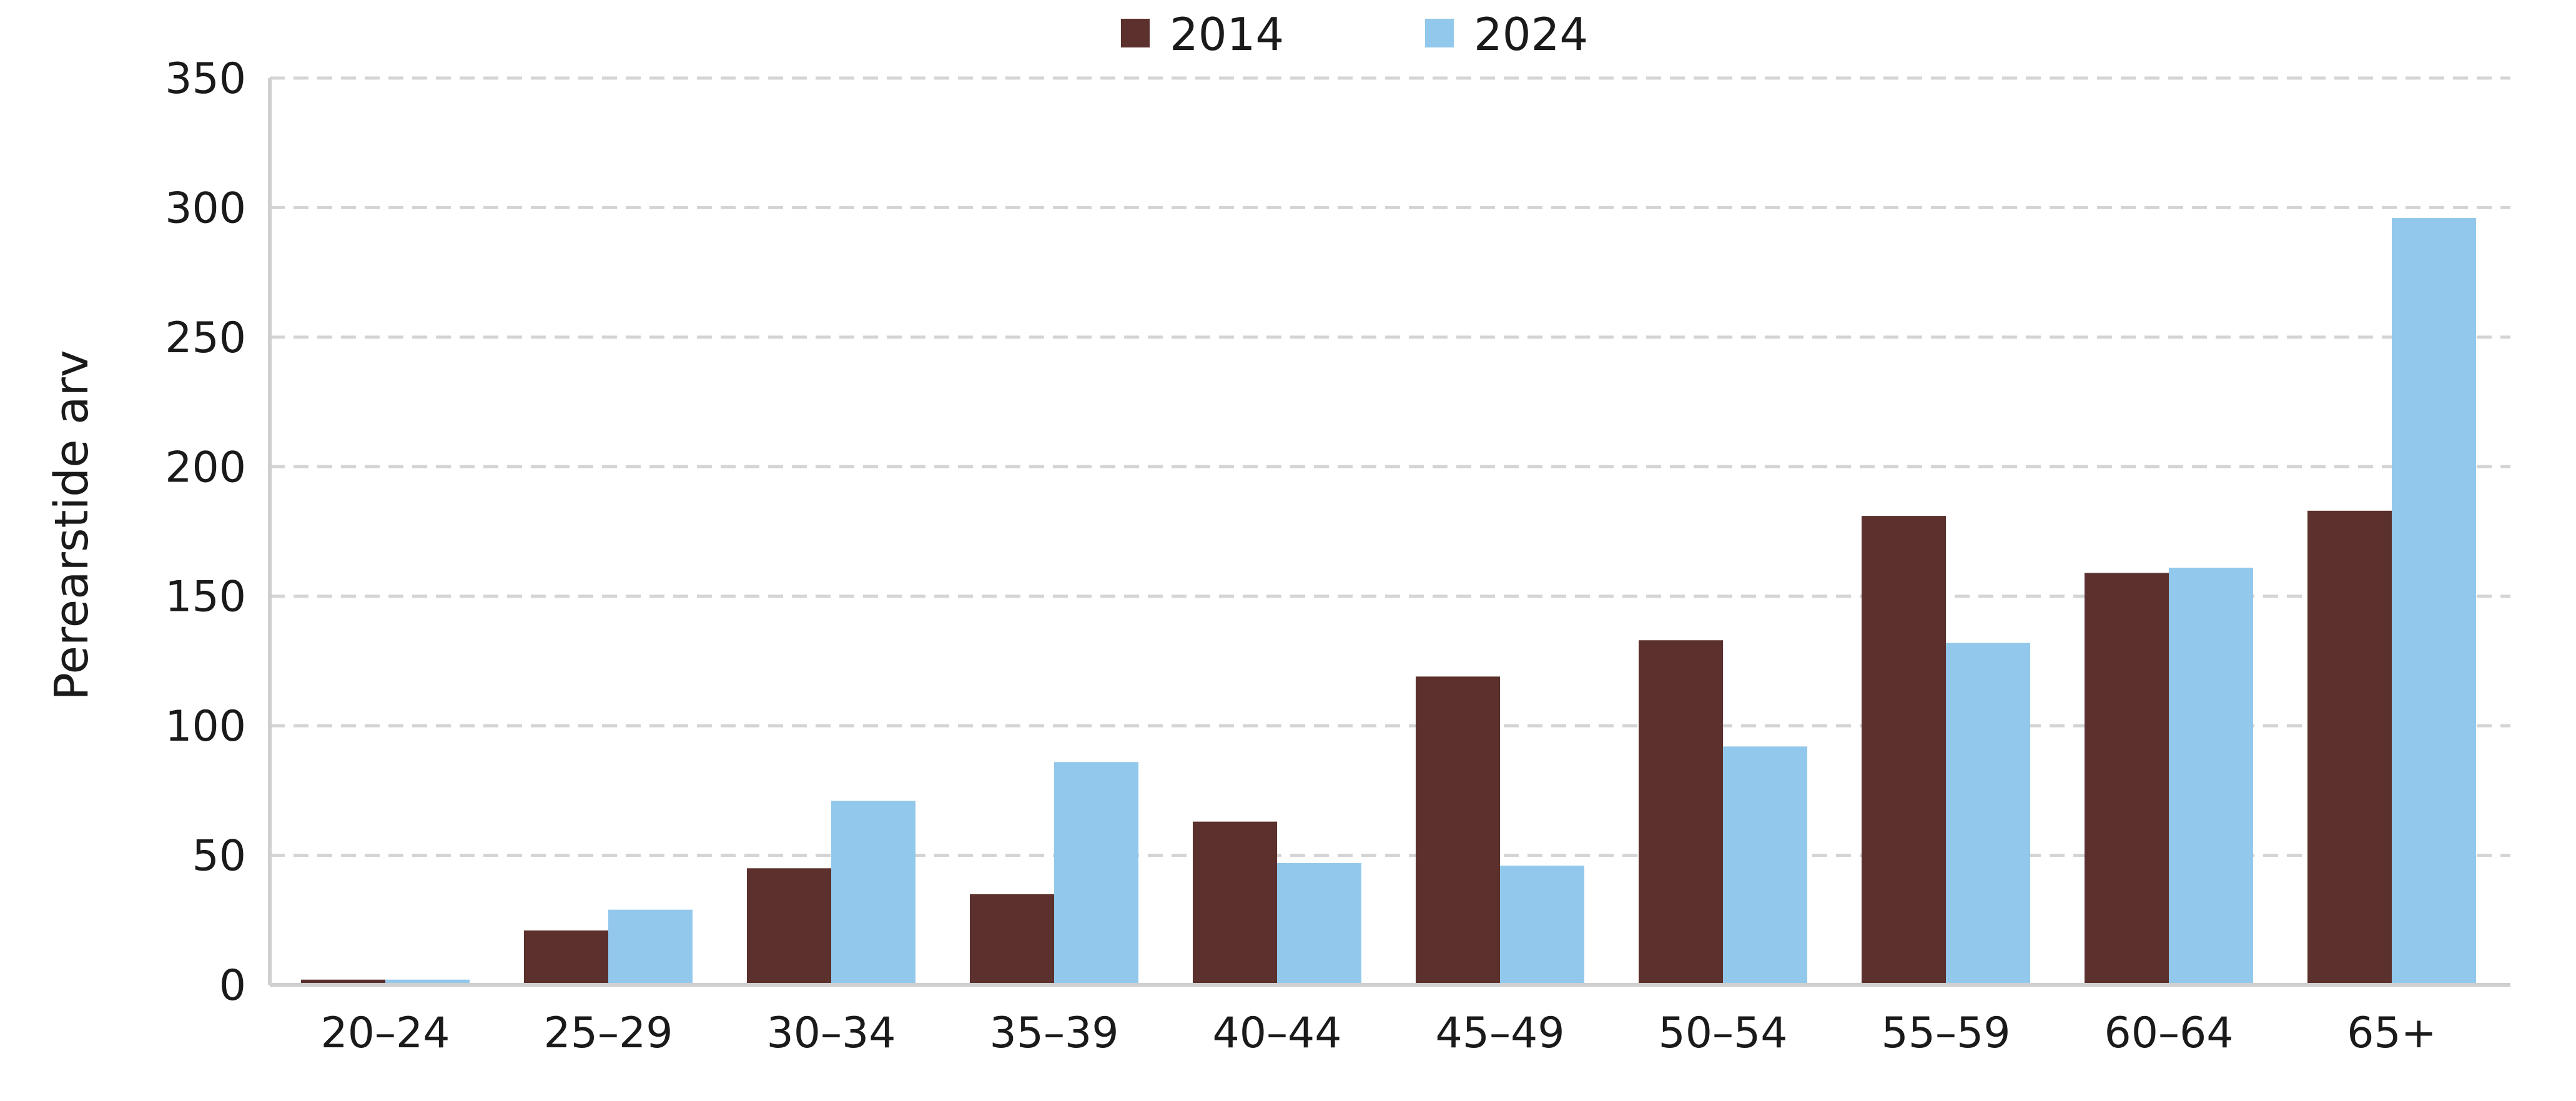 The height and width of the screenshot is (1101, 2576). Describe the element at coordinates (1227, 34) in the screenshot. I see `legend-label-2014: 2014` at that location.